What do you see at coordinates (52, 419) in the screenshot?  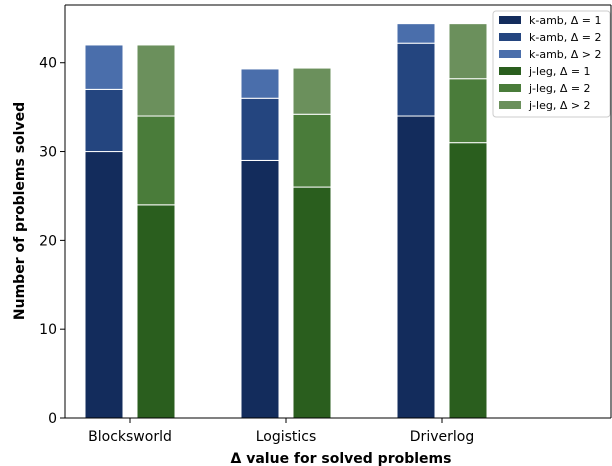 I see `y-tick-label: 0` at bounding box center [52, 419].